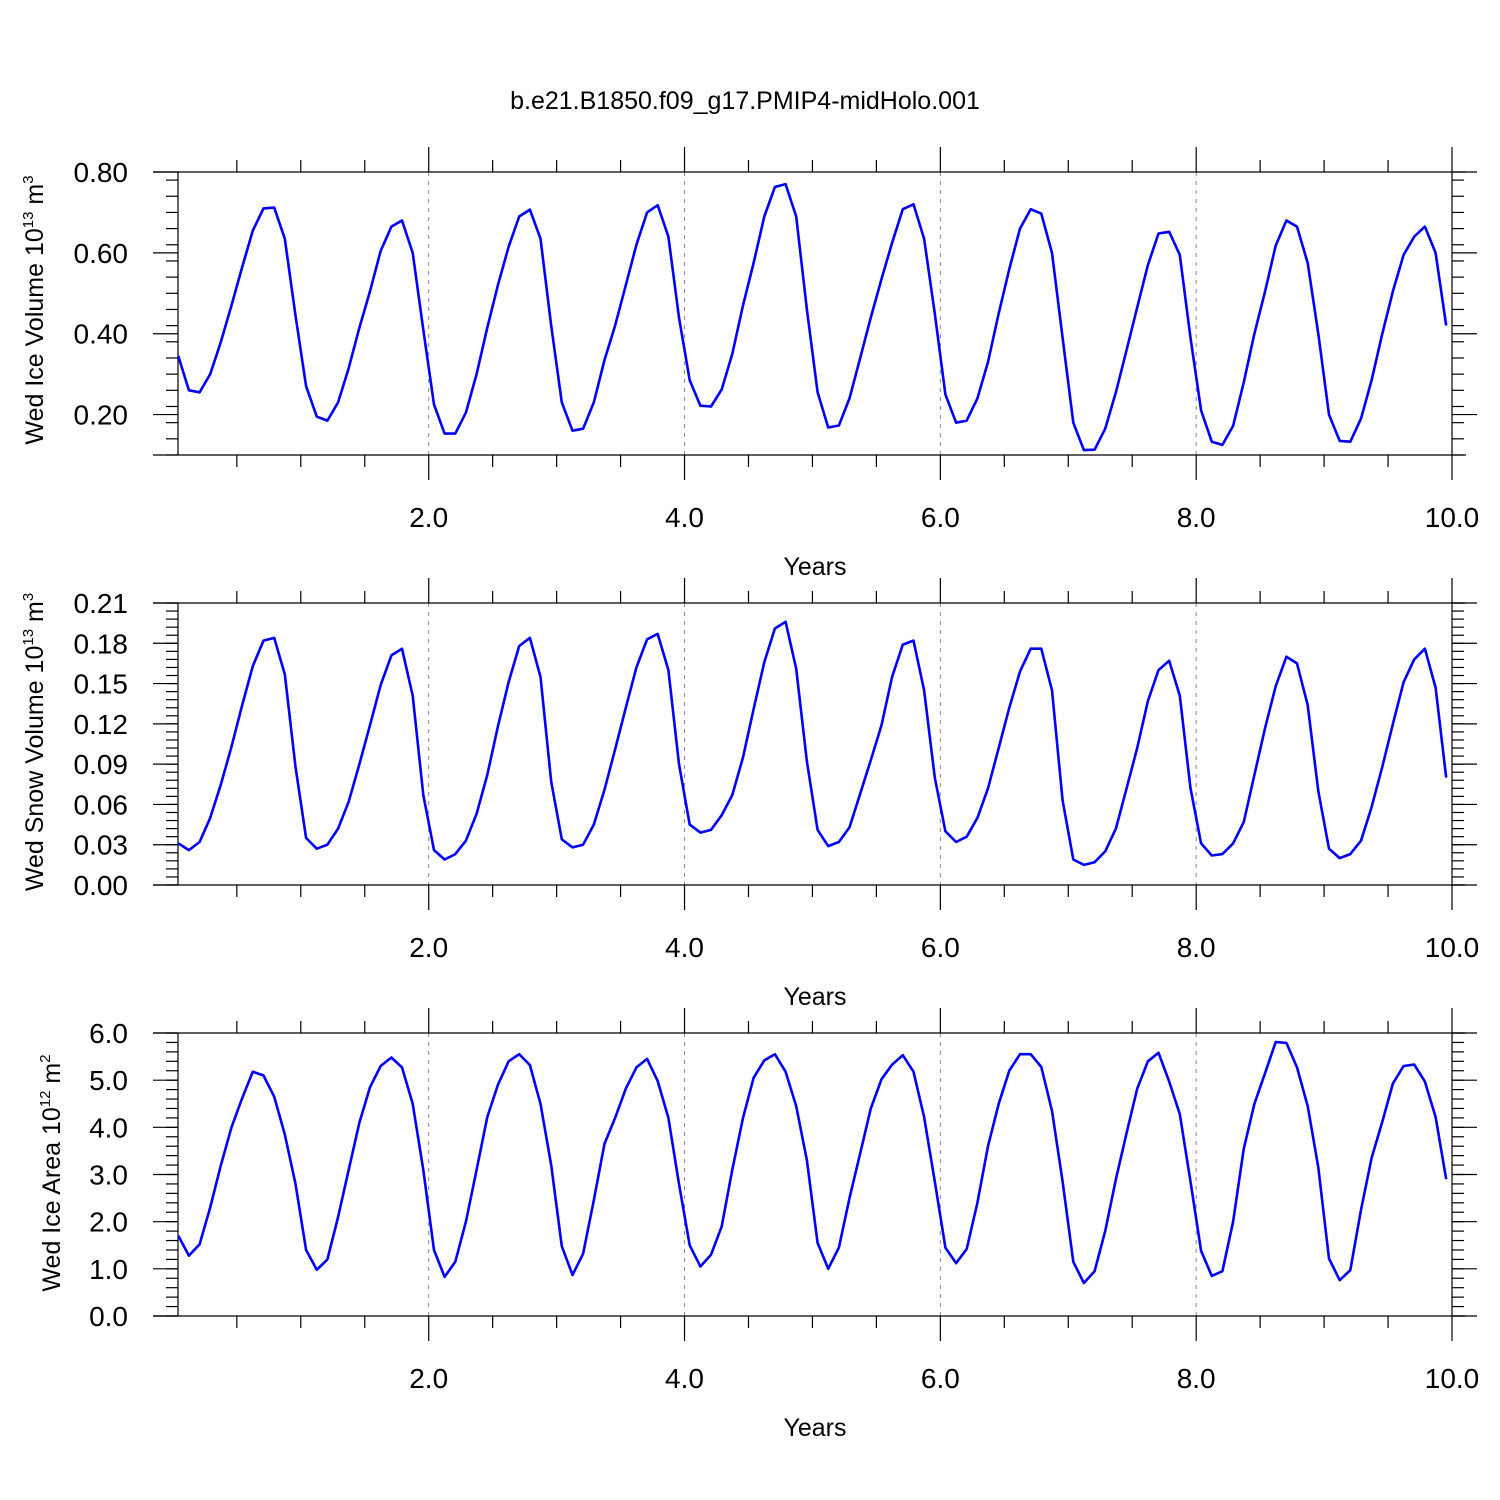  I want to click on y-tick-label: 4.0, so click(108, 1127).